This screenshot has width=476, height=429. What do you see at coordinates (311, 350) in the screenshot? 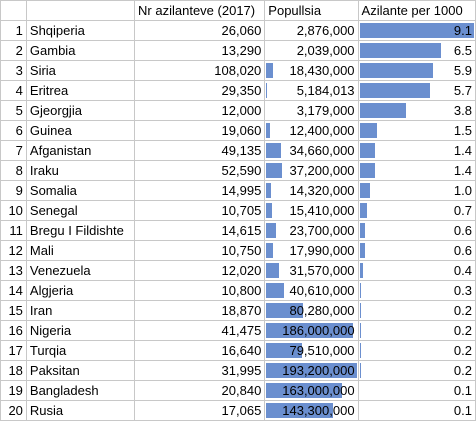
I see `population-cell: 79,510,000` at bounding box center [311, 350].